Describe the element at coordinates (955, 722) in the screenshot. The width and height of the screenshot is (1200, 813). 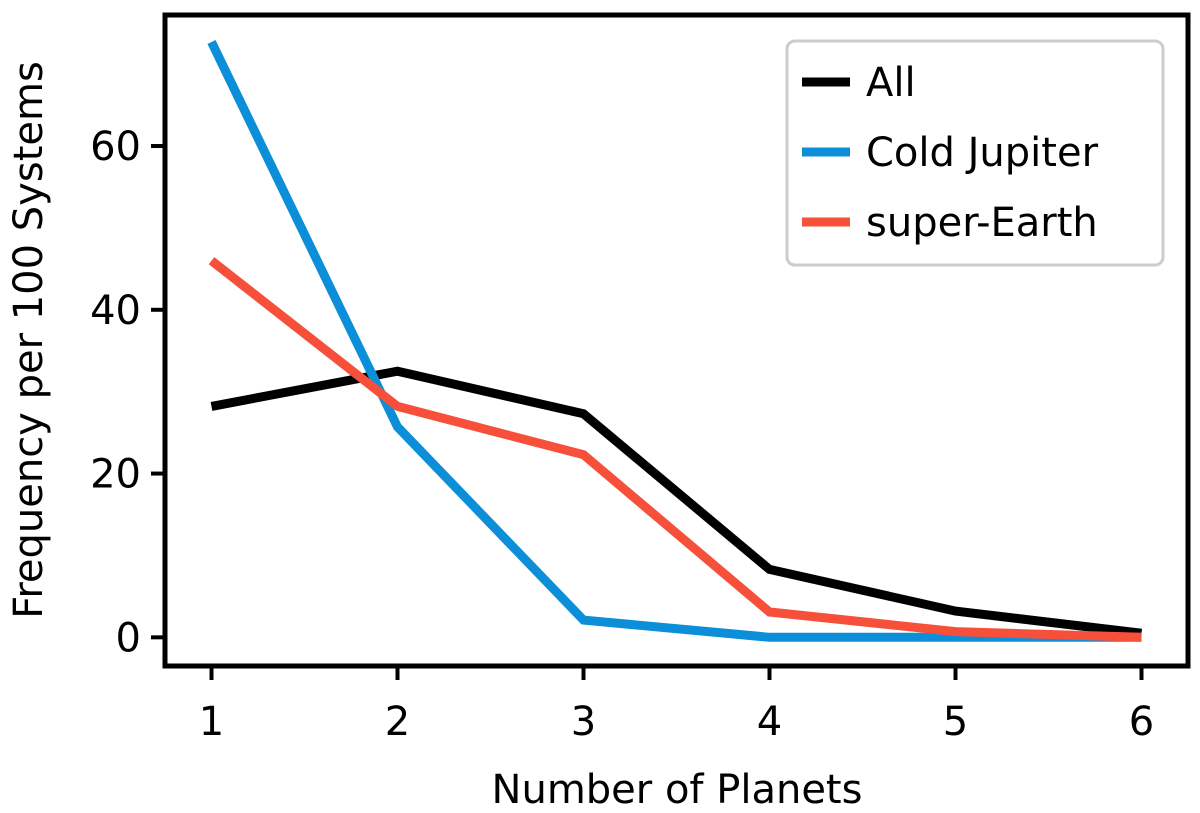
I see `x-tick-label: 5` at that location.